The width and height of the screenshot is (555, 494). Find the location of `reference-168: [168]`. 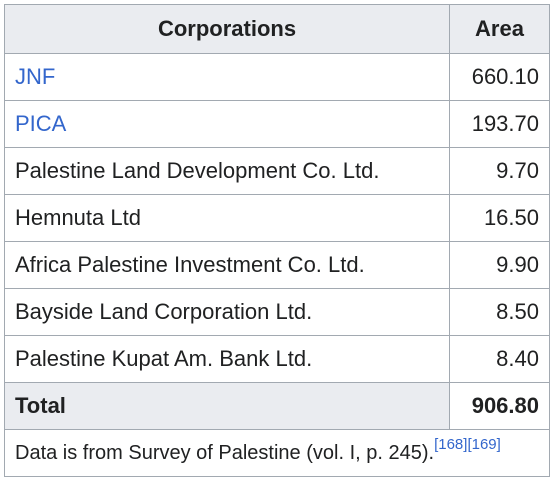

reference-168: [168] is located at coordinates (450, 444).